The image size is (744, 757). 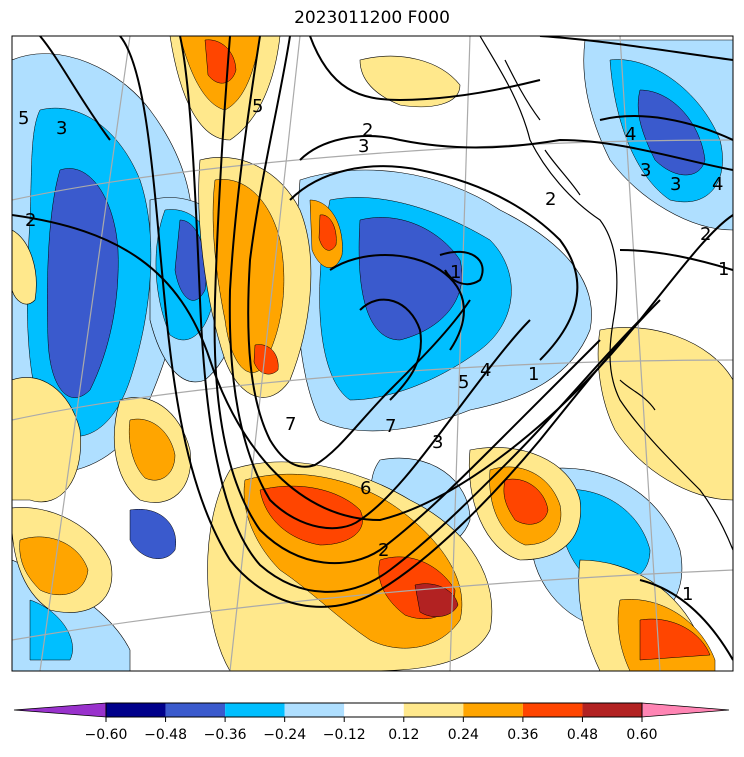 I want to click on colorbar-tick-label: 0.48, so click(x=582, y=735).